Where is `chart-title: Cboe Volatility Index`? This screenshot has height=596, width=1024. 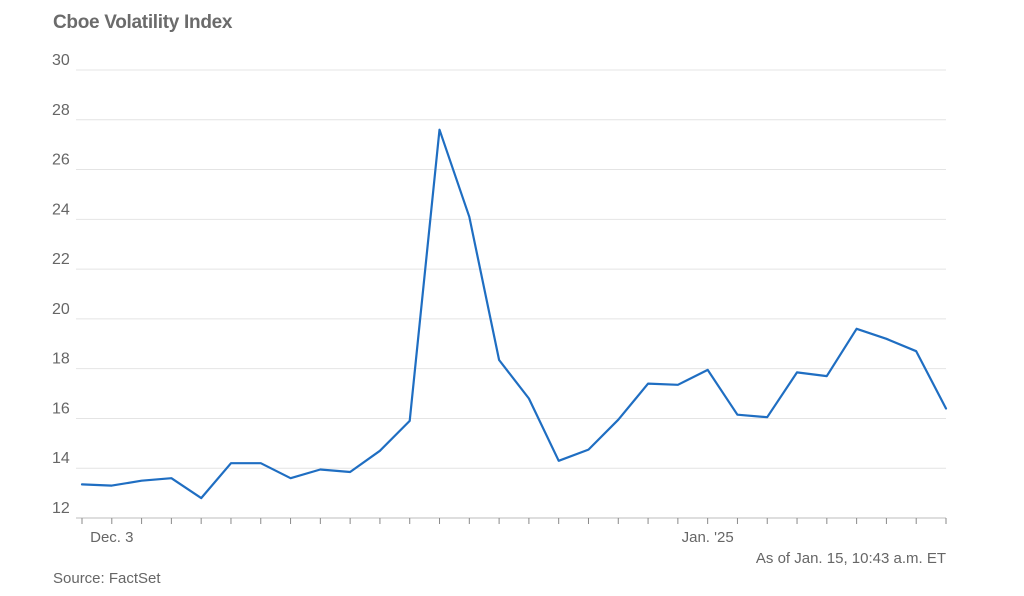
chart-title: Cboe Volatility Index is located at coordinates (143, 22).